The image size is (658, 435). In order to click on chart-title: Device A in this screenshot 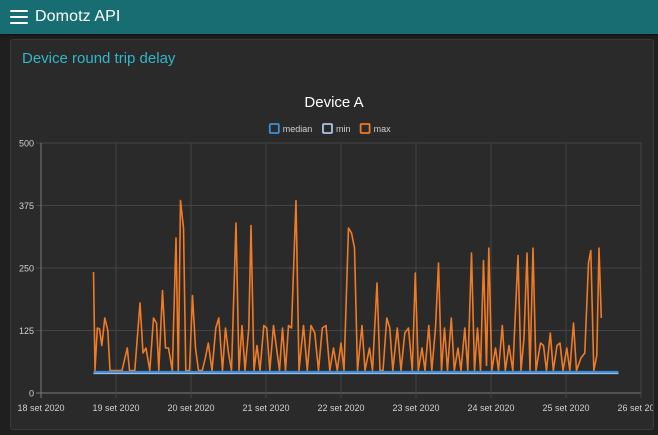, I will do `click(333, 102)`.